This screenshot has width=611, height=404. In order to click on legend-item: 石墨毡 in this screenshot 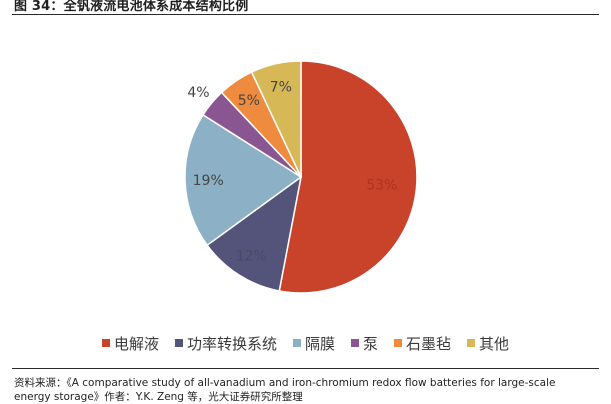, I will do `click(422, 343)`.